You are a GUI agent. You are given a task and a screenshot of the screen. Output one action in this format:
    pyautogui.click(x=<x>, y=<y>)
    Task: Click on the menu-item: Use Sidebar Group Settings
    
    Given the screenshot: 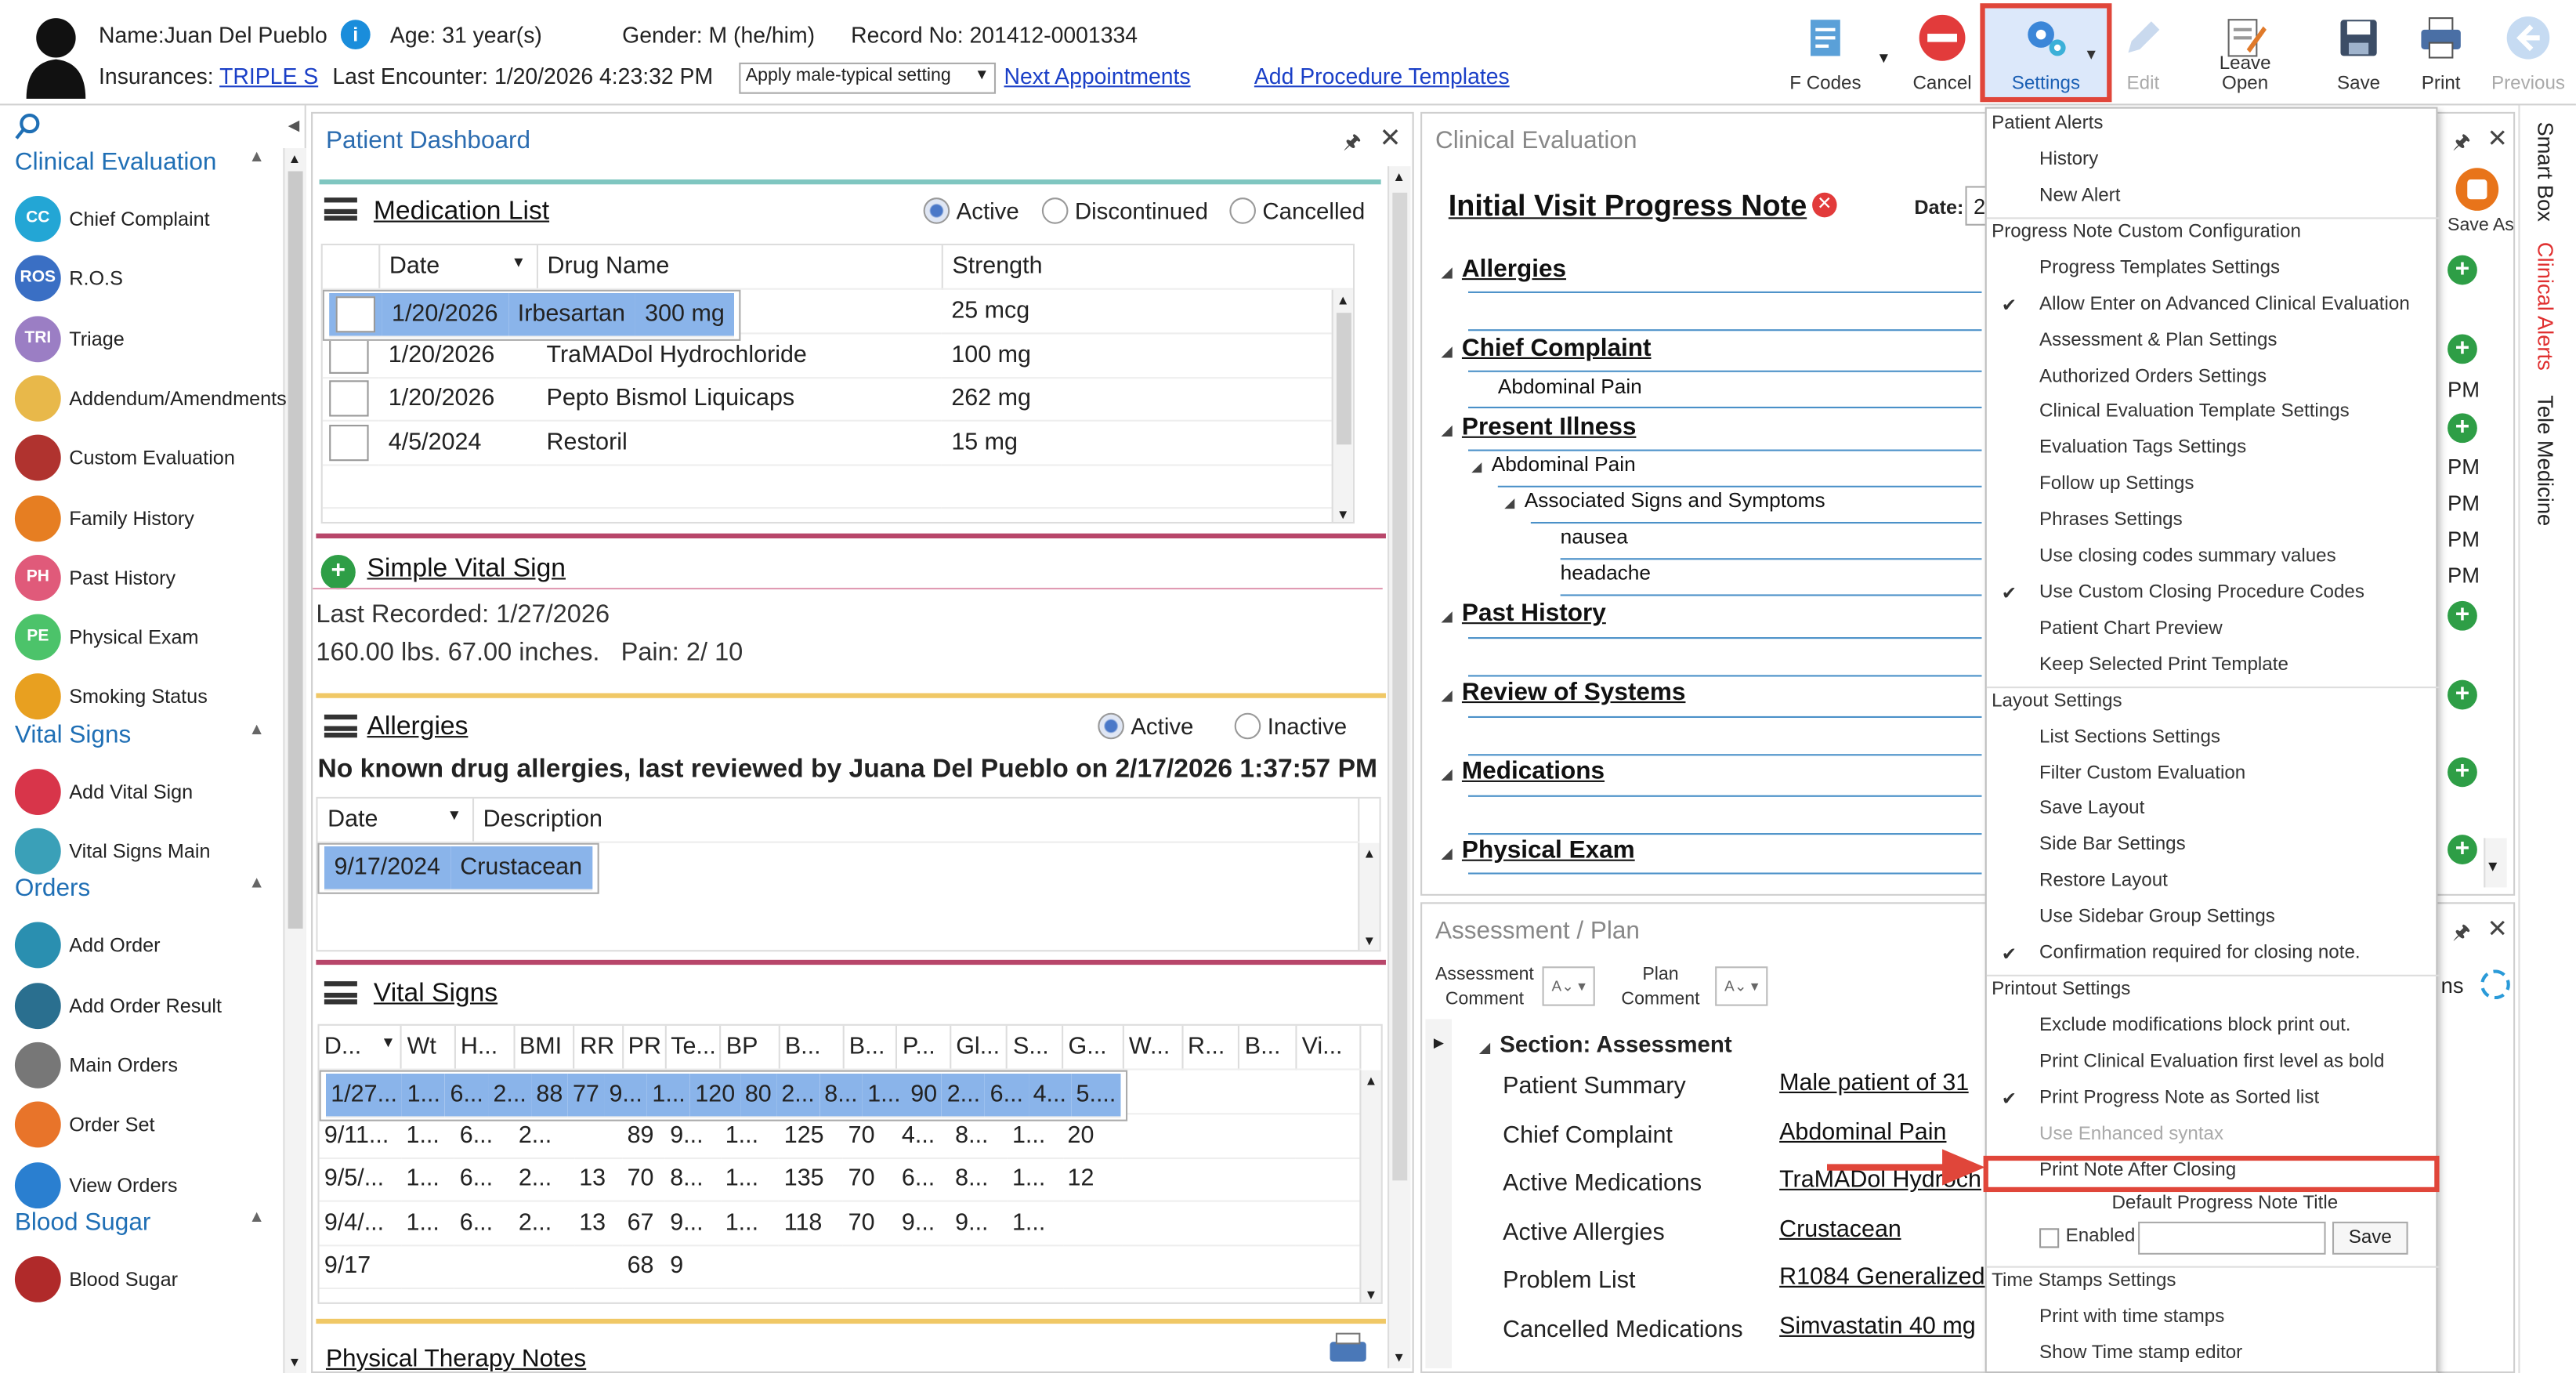 What is the action you would take?
    pyautogui.click(x=2157, y=917)
    